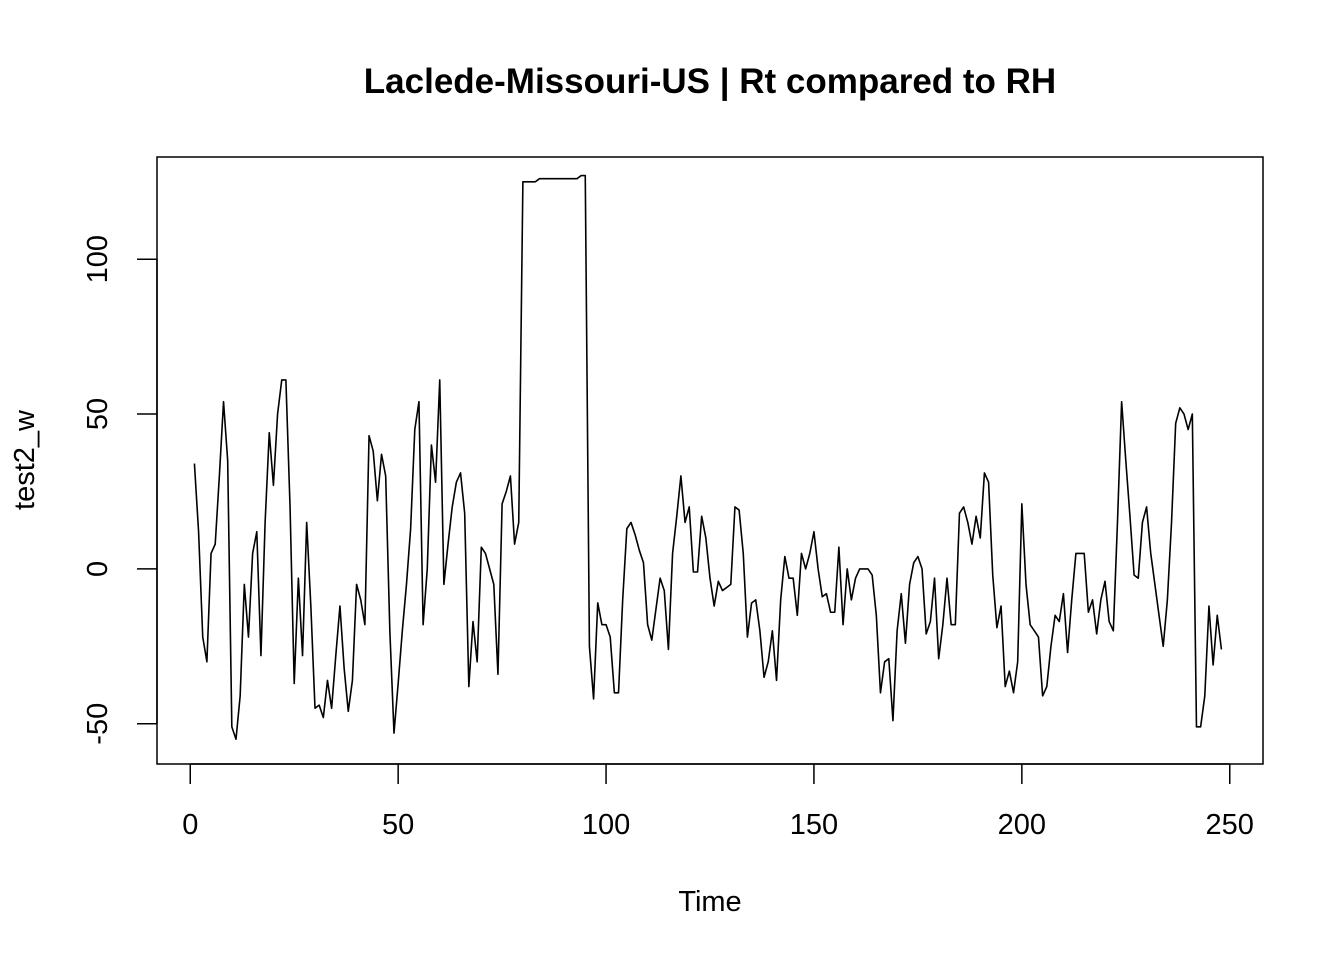 The height and width of the screenshot is (960, 1344). I want to click on x-axis-label: Time, so click(709, 902).